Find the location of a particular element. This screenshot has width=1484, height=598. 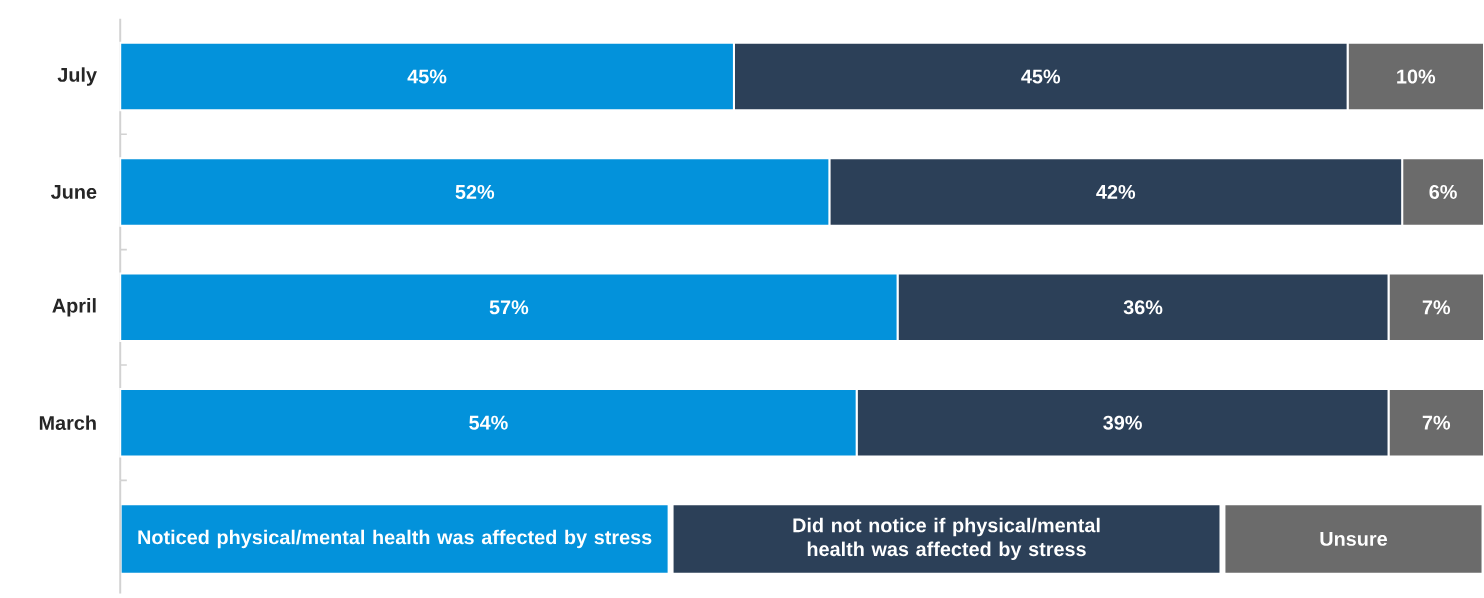

text: Unsure is located at coordinates (1353, 539).